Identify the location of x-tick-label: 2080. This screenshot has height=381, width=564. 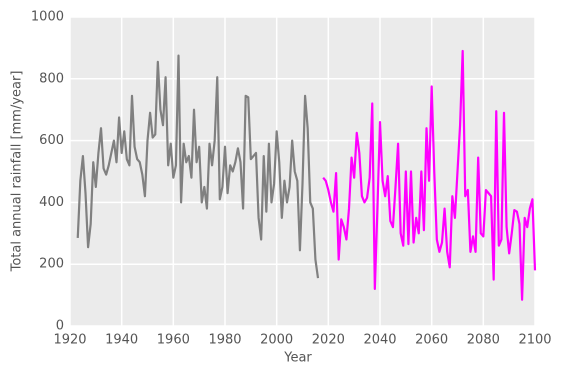
(483, 340).